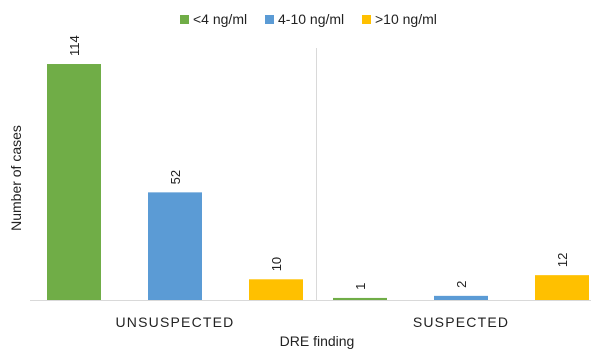 The height and width of the screenshot is (354, 591). Describe the element at coordinates (175, 322) in the screenshot. I see `category-label: UNSUSPECTED` at that location.